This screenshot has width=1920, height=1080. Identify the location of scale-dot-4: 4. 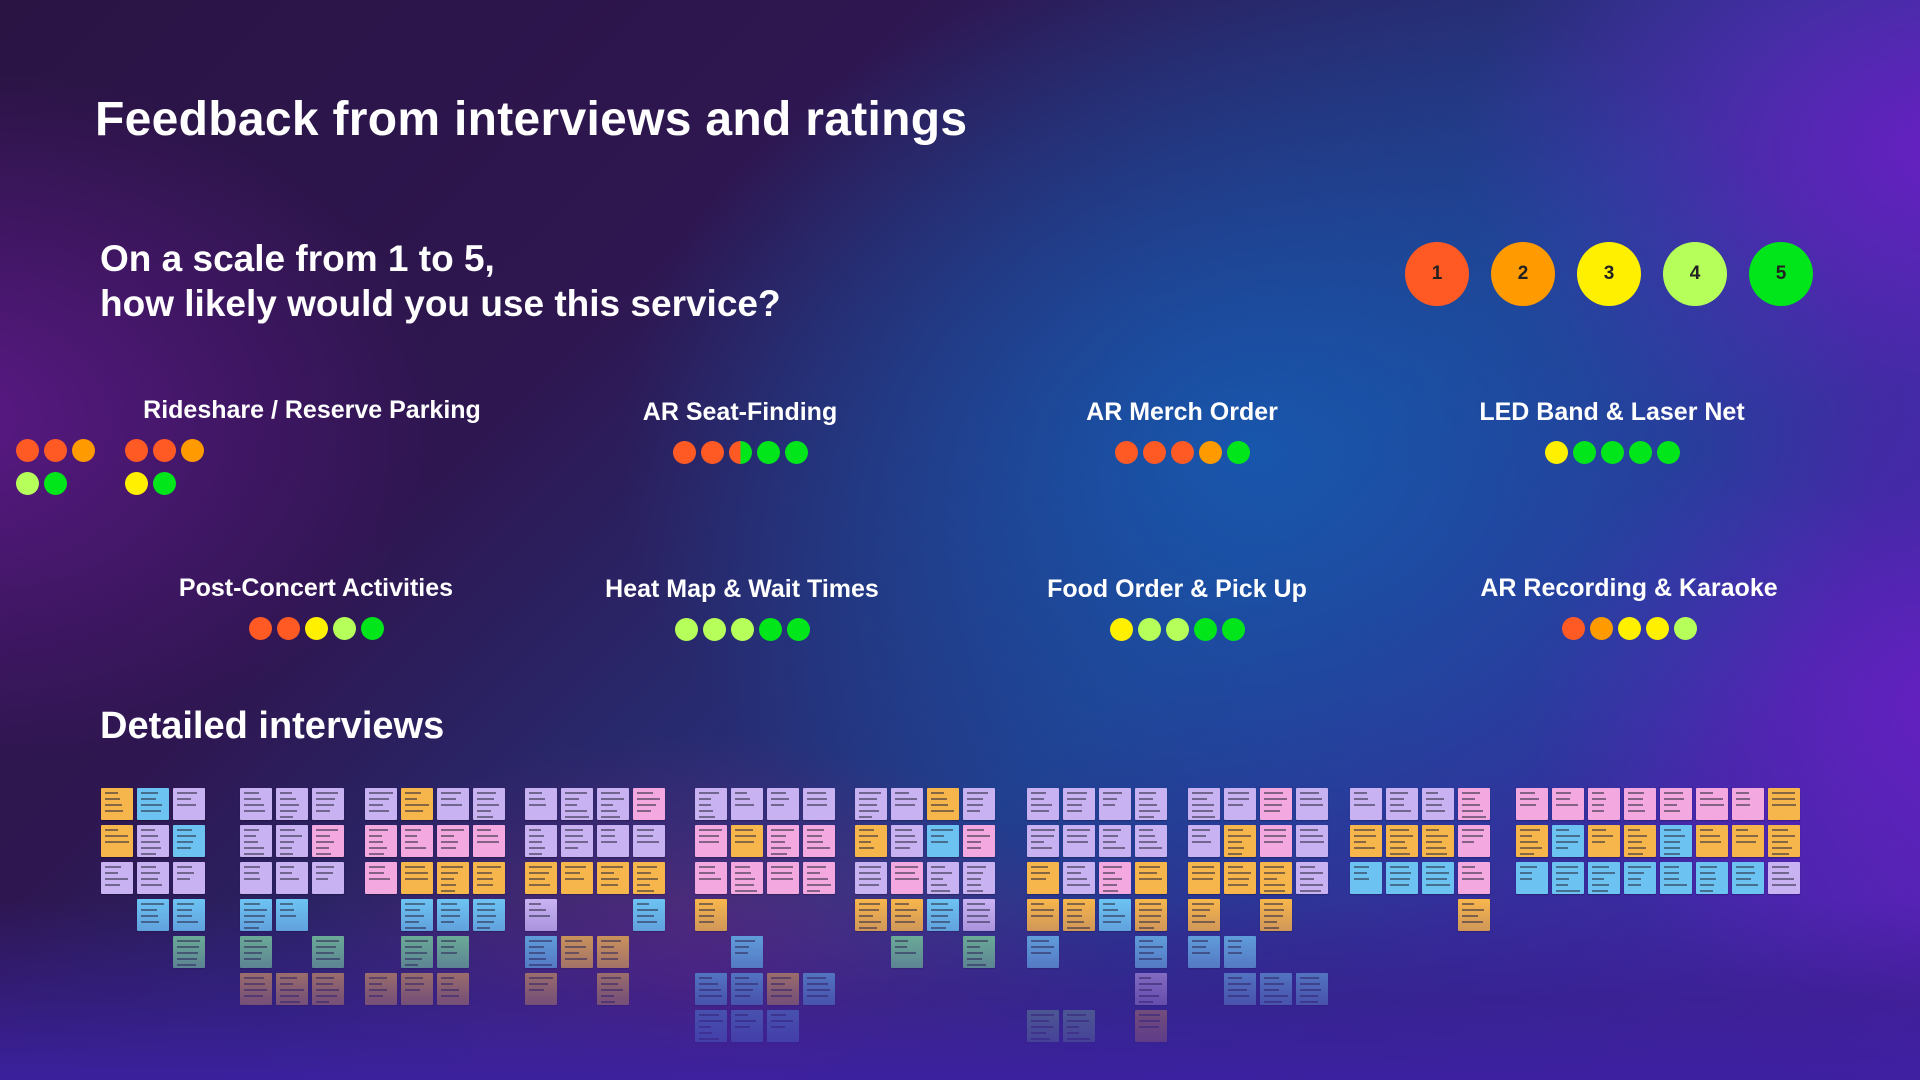
(1695, 274).